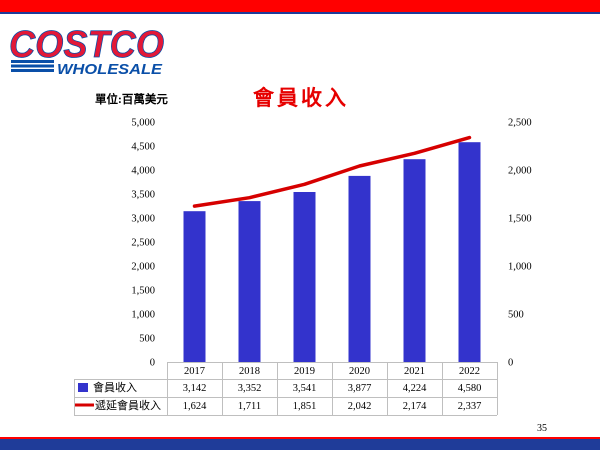 The image size is (600, 450). Describe the element at coordinates (304, 277) in the screenshot. I see `member-revenue-bar-2019` at that location.